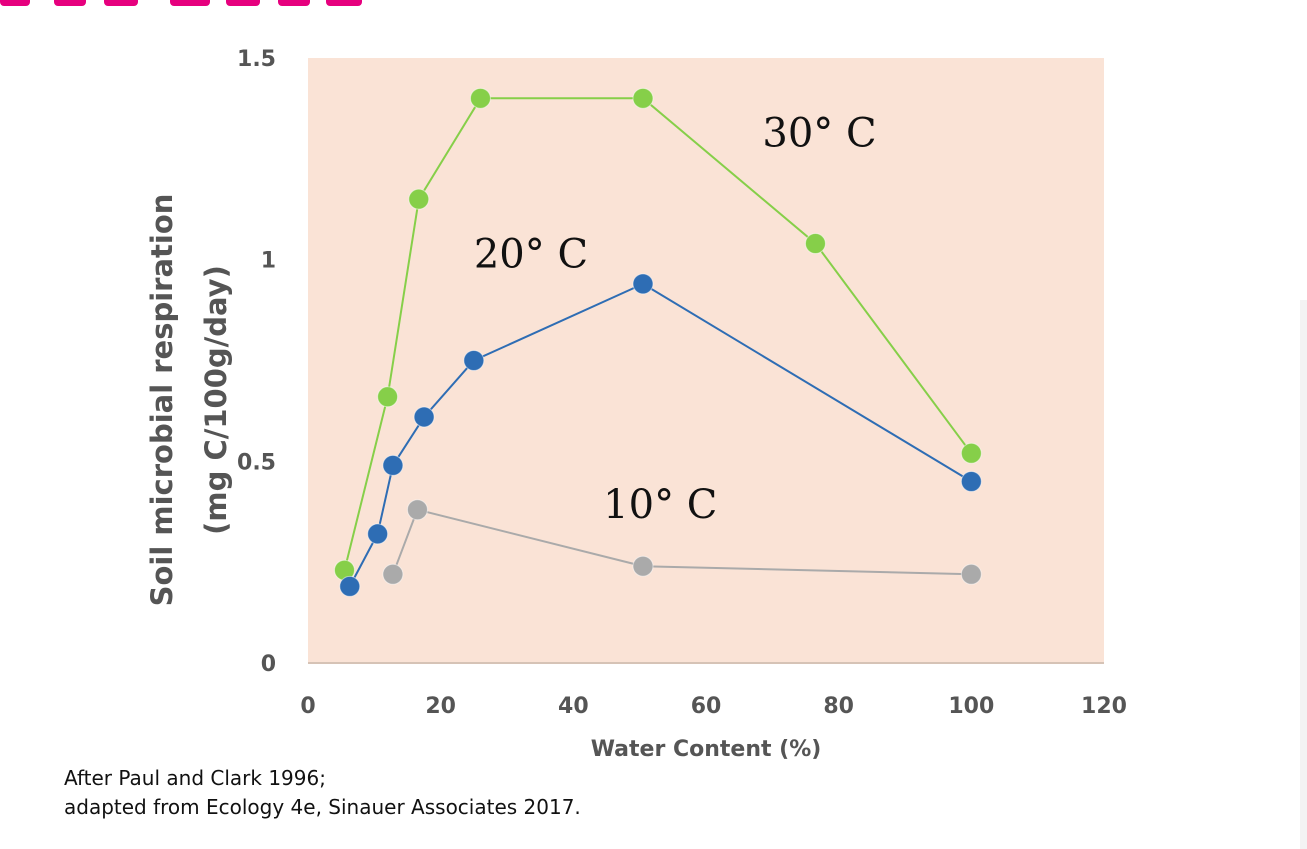 This screenshot has width=1307, height=849. I want to click on scroll-edge, so click(1303, 574).